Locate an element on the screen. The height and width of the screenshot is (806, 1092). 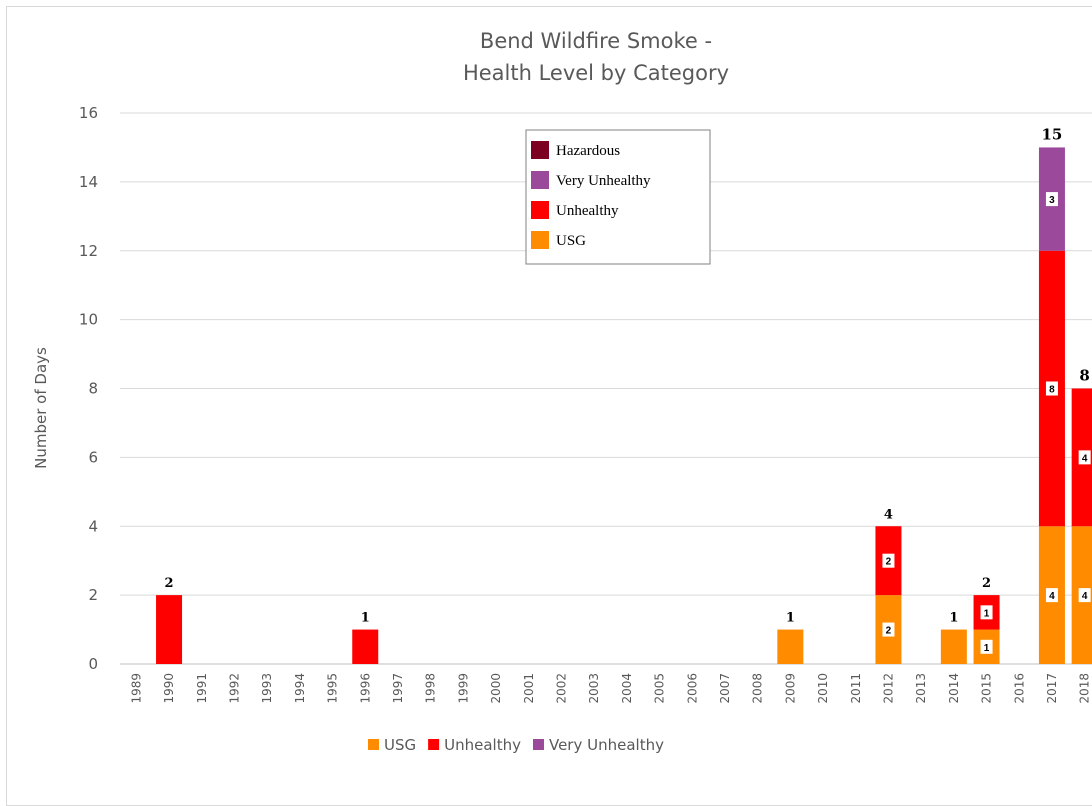
x-tick-label: 2005 is located at coordinates (660, 688).